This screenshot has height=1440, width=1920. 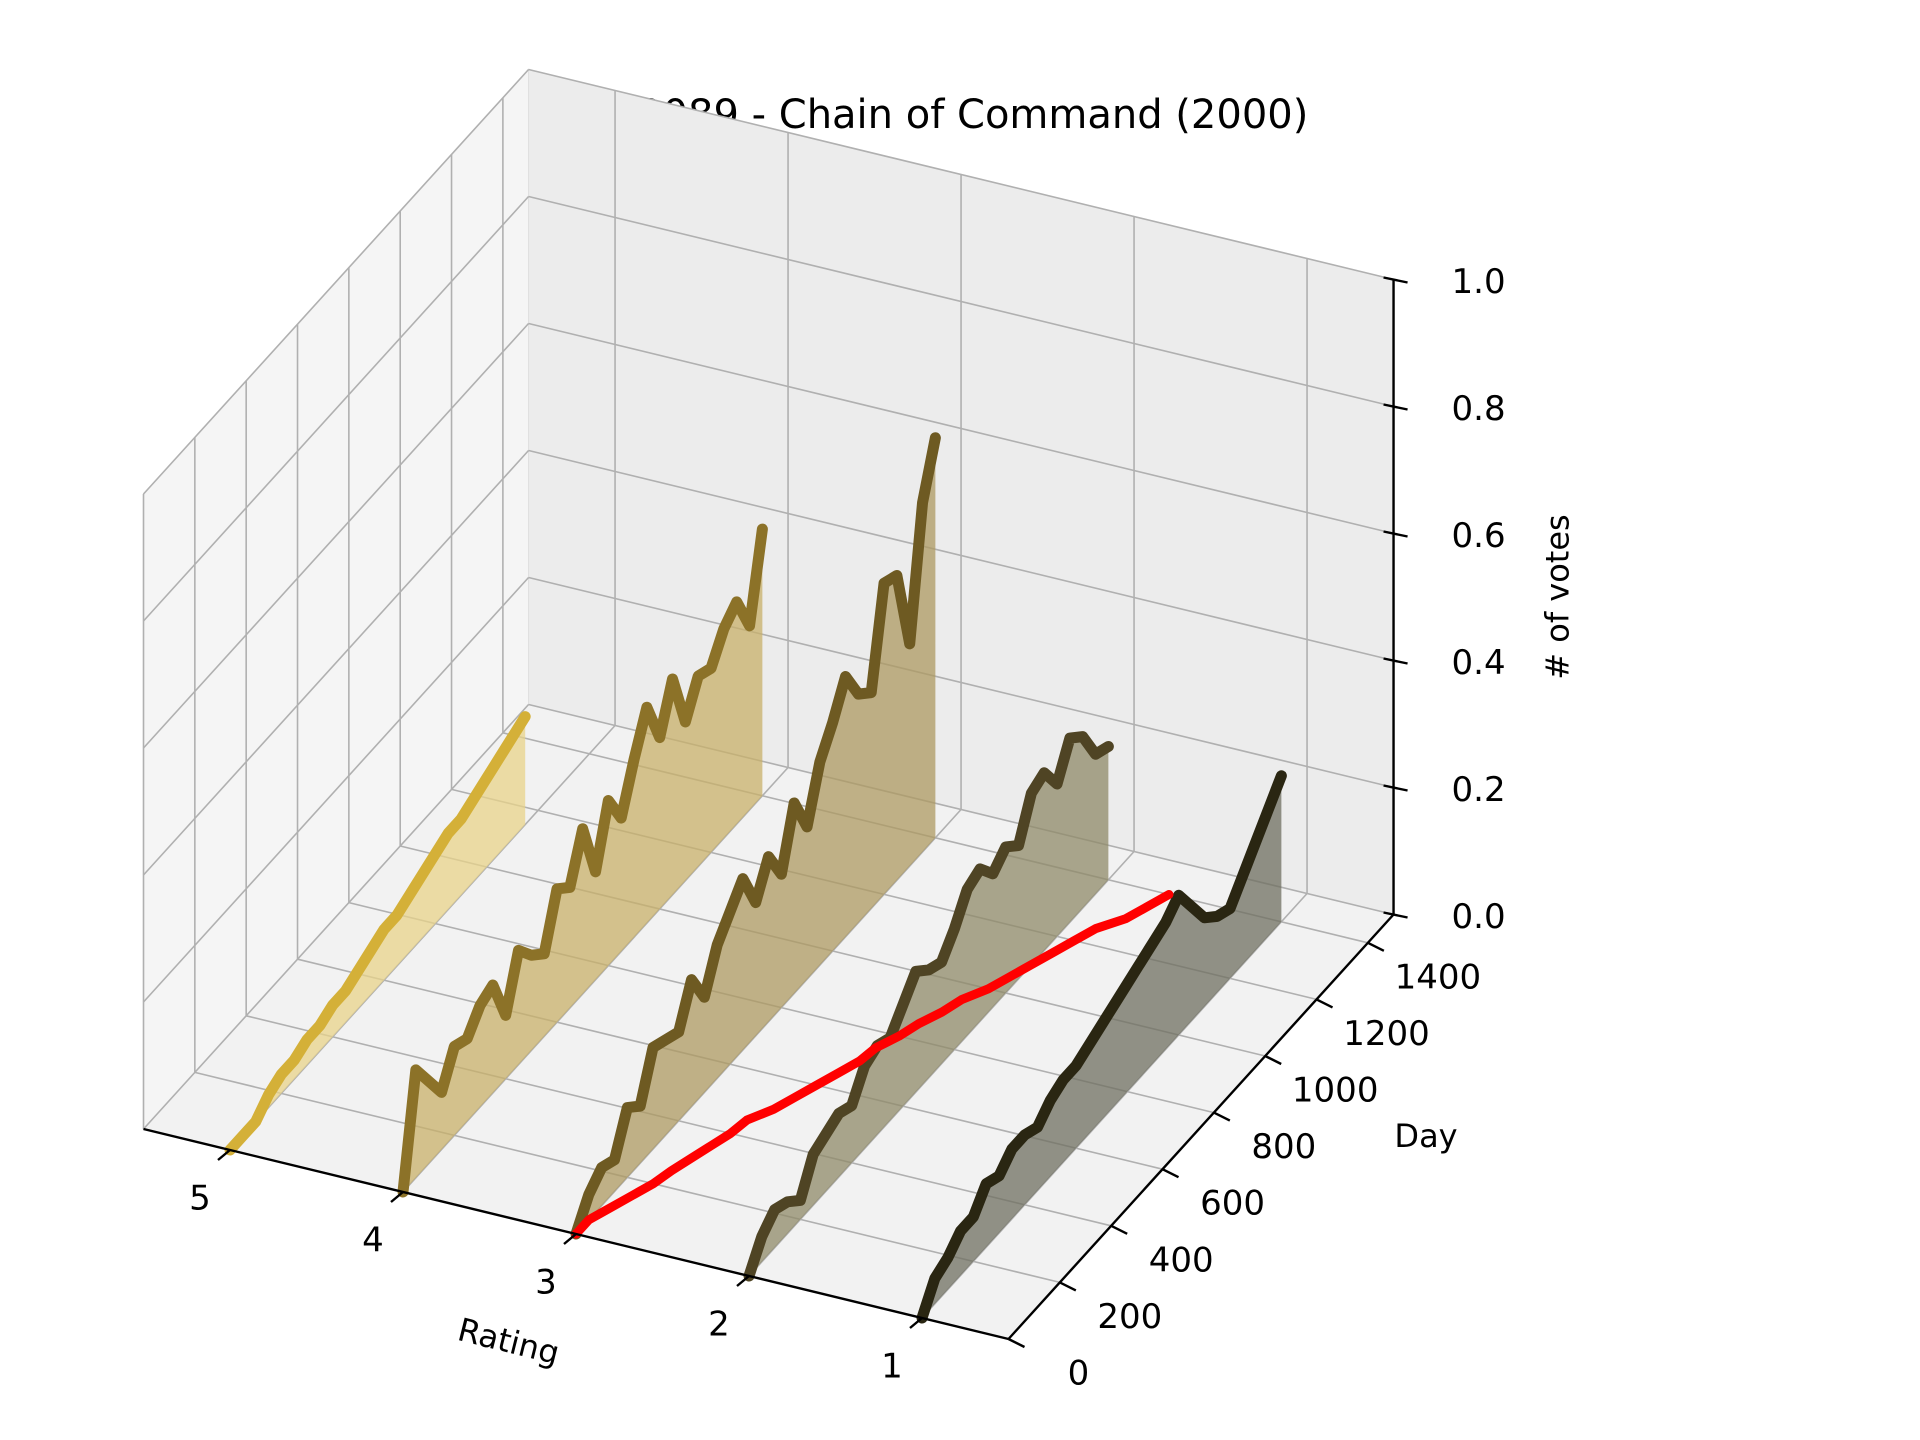 What do you see at coordinates (1079, 1374) in the screenshot?
I see `y-tick-label: 0` at bounding box center [1079, 1374].